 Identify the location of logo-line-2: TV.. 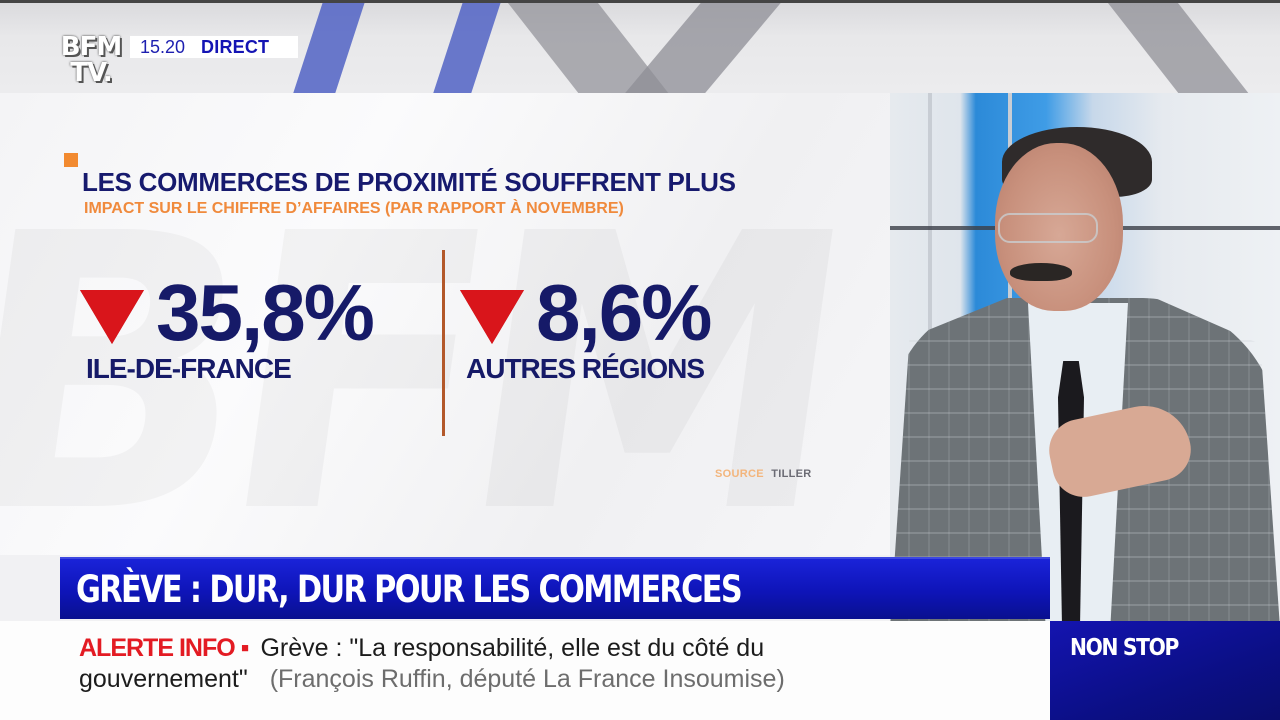
(91, 73).